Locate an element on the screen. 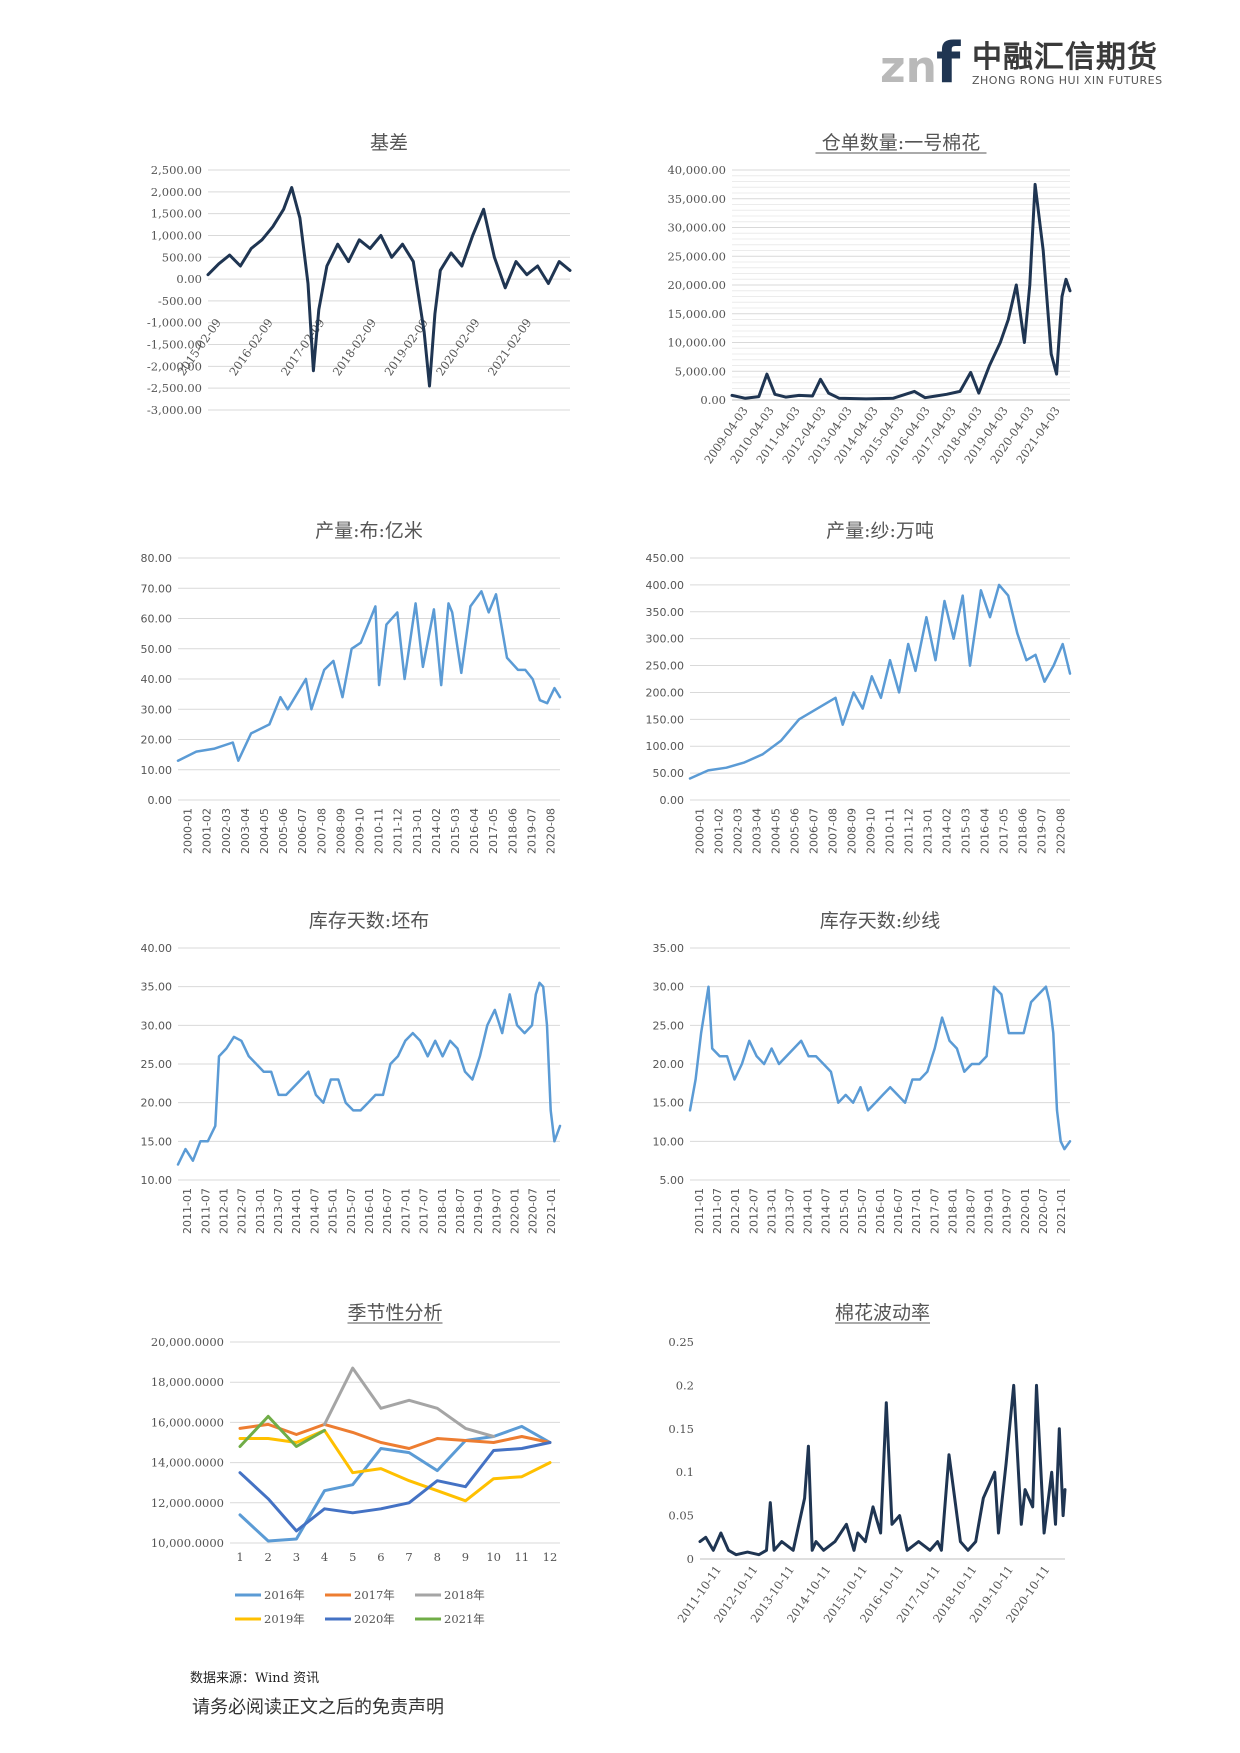 Image resolution: width=1240 pixels, height=1753 pixels. x-tick-label: 2006-07 is located at coordinates (302, 831).